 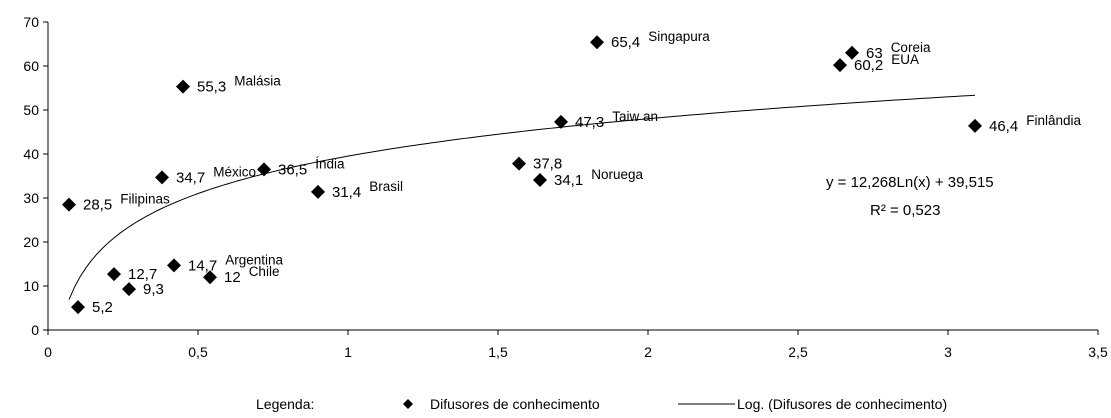 I want to click on legend-title: Legenda:, so click(x=285, y=404).